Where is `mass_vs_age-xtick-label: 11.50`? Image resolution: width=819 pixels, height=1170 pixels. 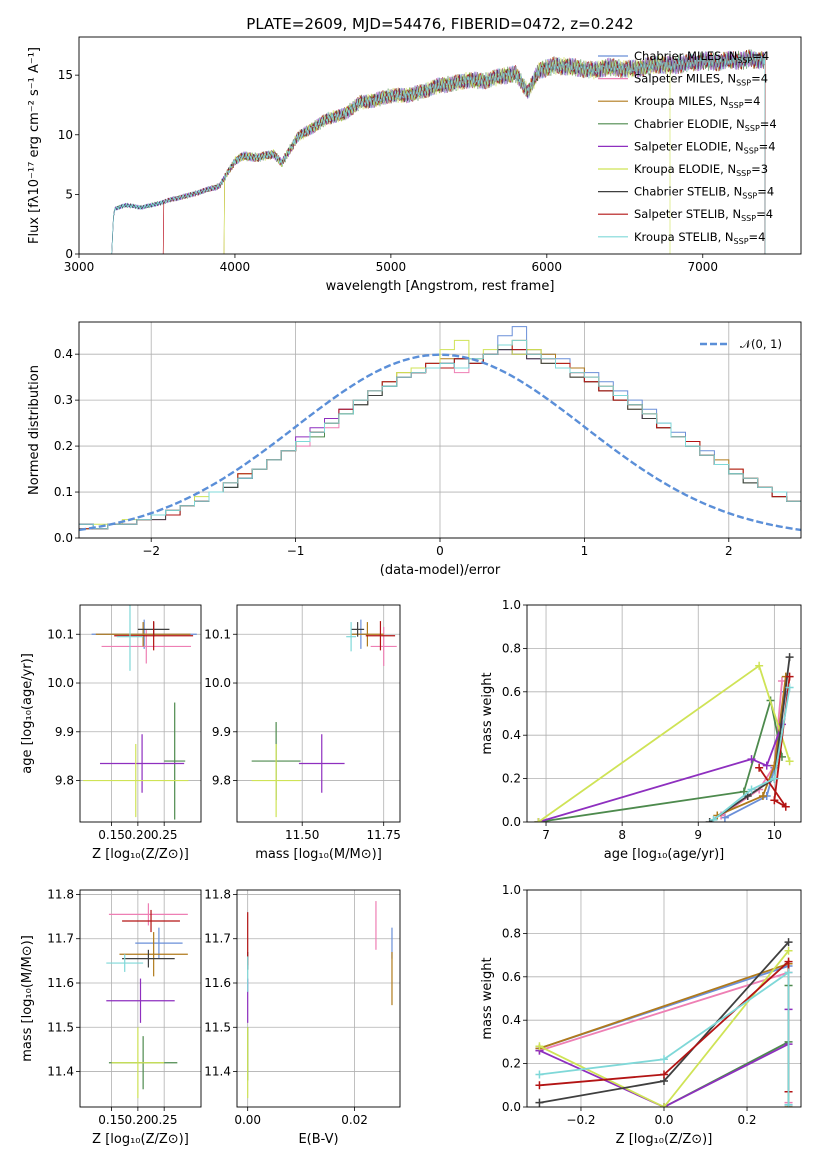 mass_vs_age-xtick-label: 11.50 is located at coordinates (302, 835).